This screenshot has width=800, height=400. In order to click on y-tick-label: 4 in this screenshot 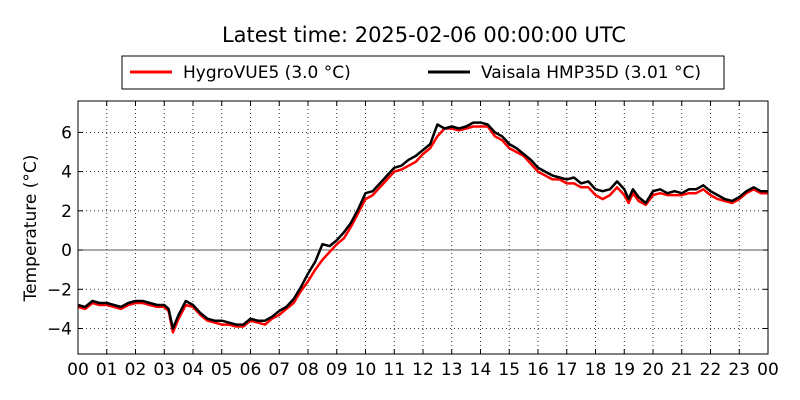, I will do `click(66, 173)`.